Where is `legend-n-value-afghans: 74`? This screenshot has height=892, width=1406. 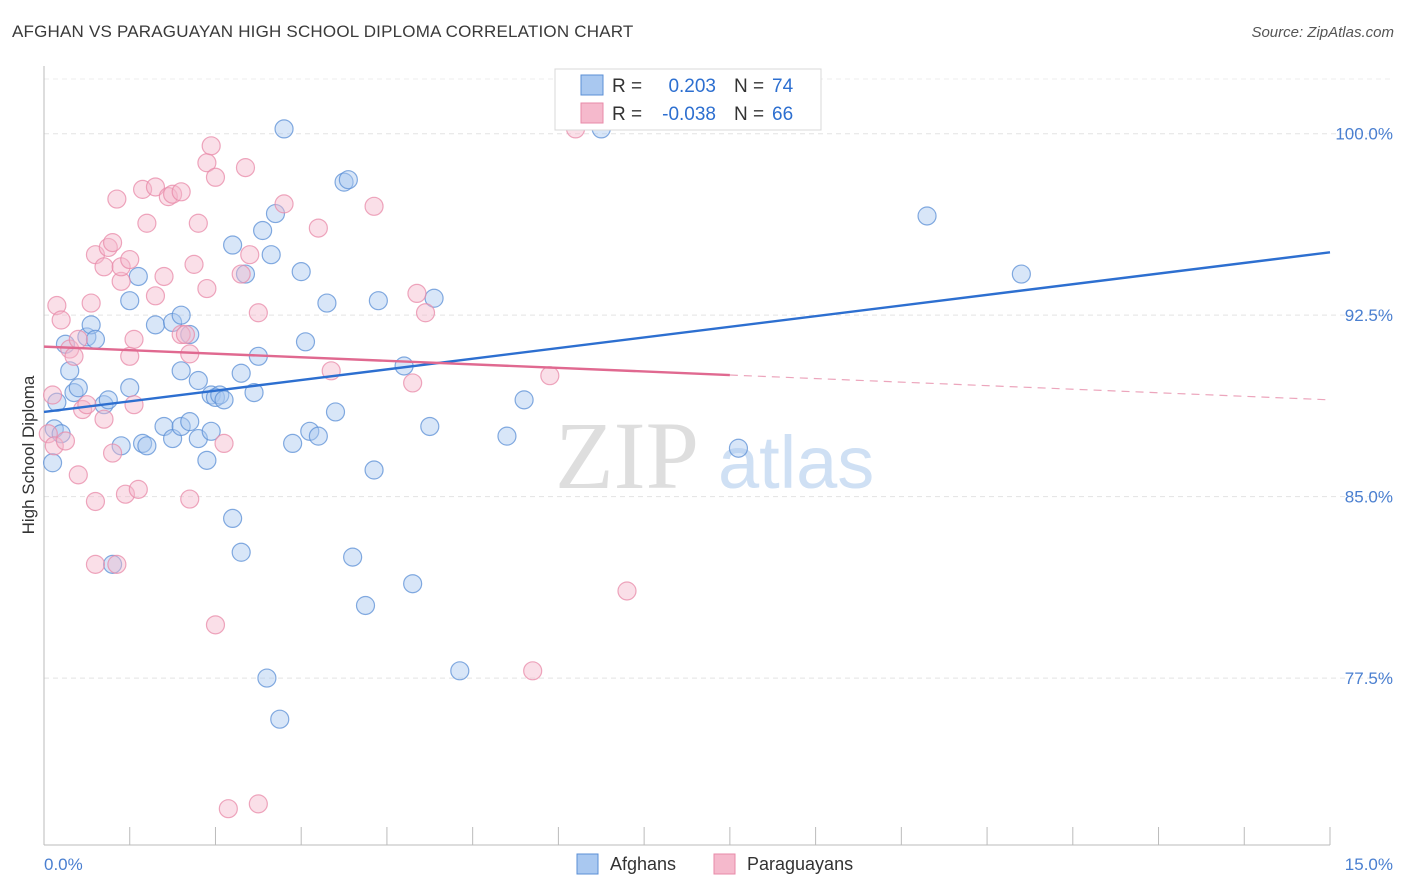 legend-n-value-afghans: 74 is located at coordinates (783, 86).